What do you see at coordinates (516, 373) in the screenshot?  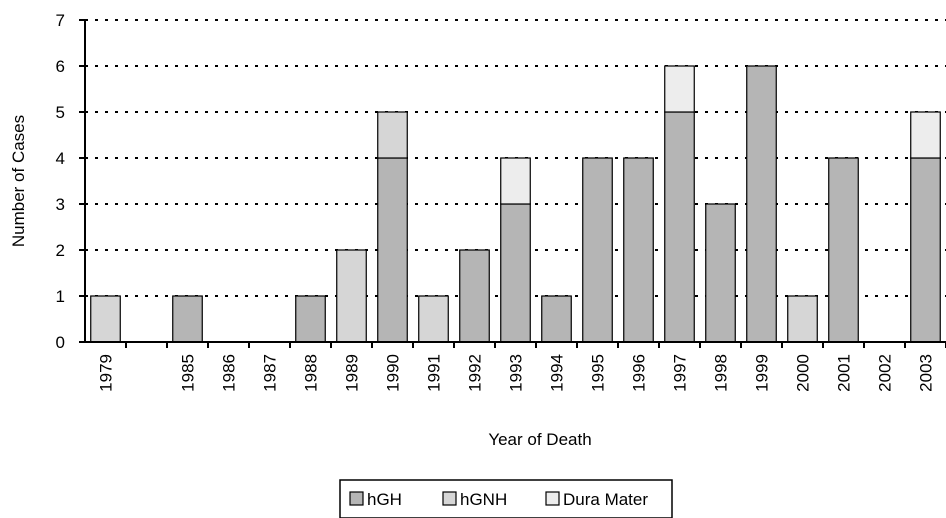 I see `x-tick-label: 1993` at bounding box center [516, 373].